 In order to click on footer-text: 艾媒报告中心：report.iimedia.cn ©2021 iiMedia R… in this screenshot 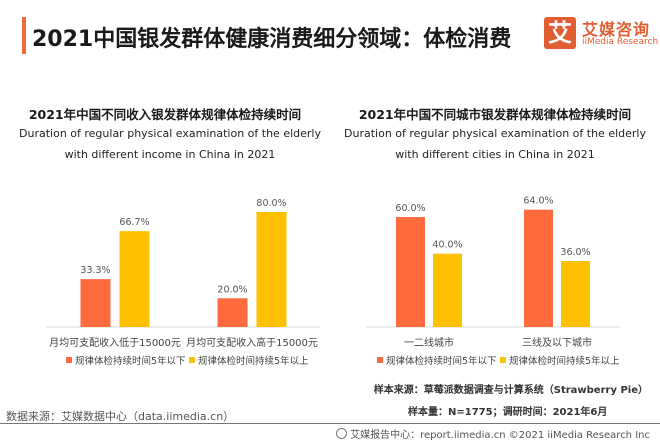, I will do `click(493, 433)`.